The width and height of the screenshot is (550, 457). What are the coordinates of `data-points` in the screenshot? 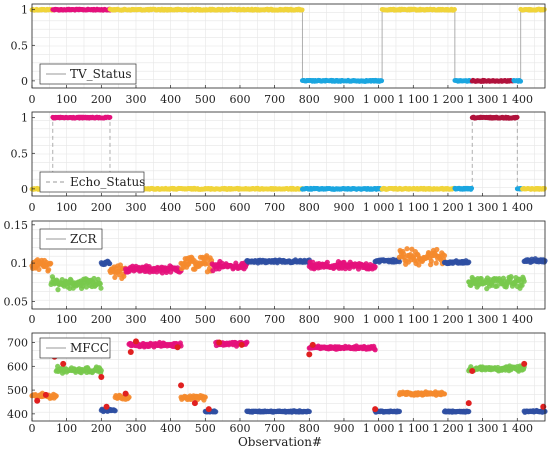 It's located at (288, 269).